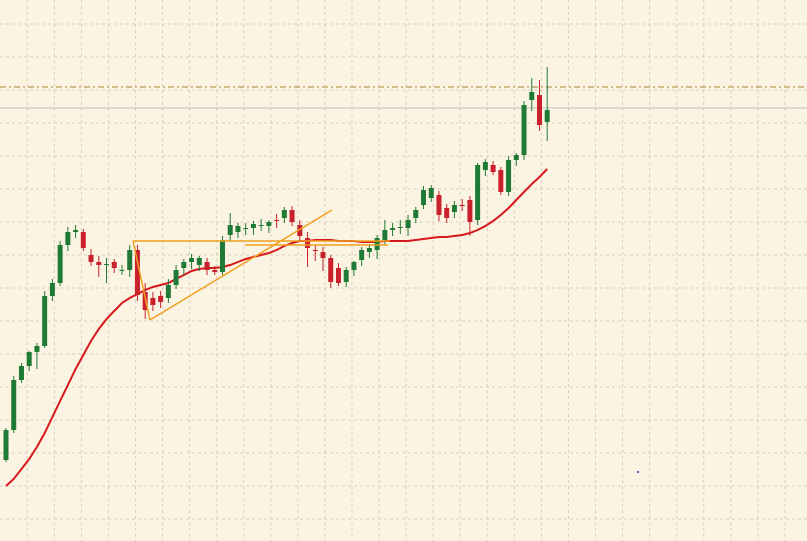 The height and width of the screenshot is (541, 807). I want to click on drawings, so click(261, 265).